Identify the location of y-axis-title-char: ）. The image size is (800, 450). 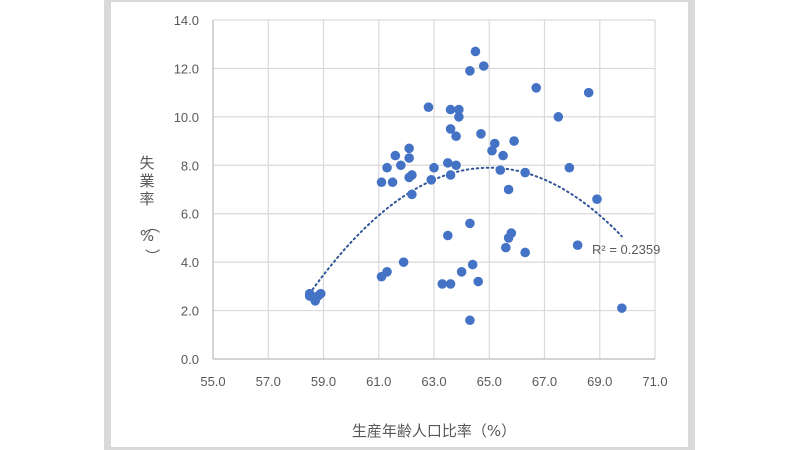
(152, 255).